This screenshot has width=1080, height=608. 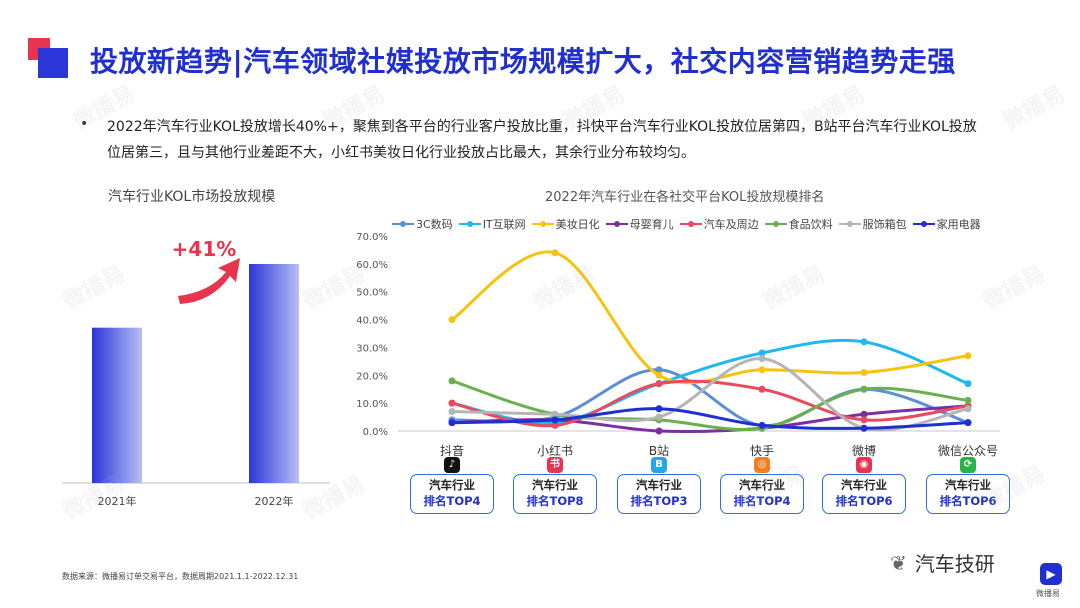 What do you see at coordinates (204, 249) in the screenshot?
I see `growth-annotation: +41%` at bounding box center [204, 249].